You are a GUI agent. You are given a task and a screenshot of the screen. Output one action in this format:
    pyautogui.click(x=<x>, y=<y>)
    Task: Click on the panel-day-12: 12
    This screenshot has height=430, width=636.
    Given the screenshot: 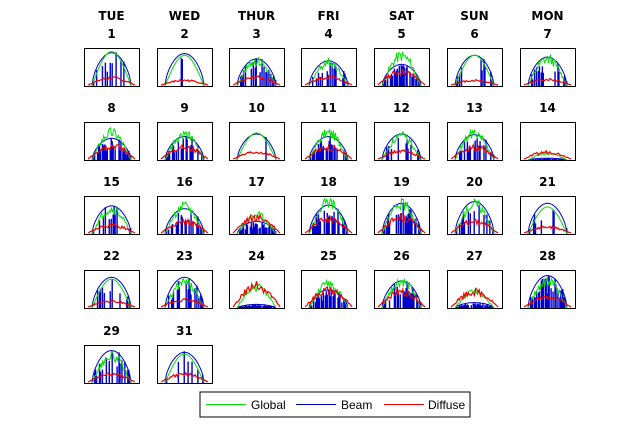 What is the action you would take?
    pyautogui.click(x=402, y=131)
    